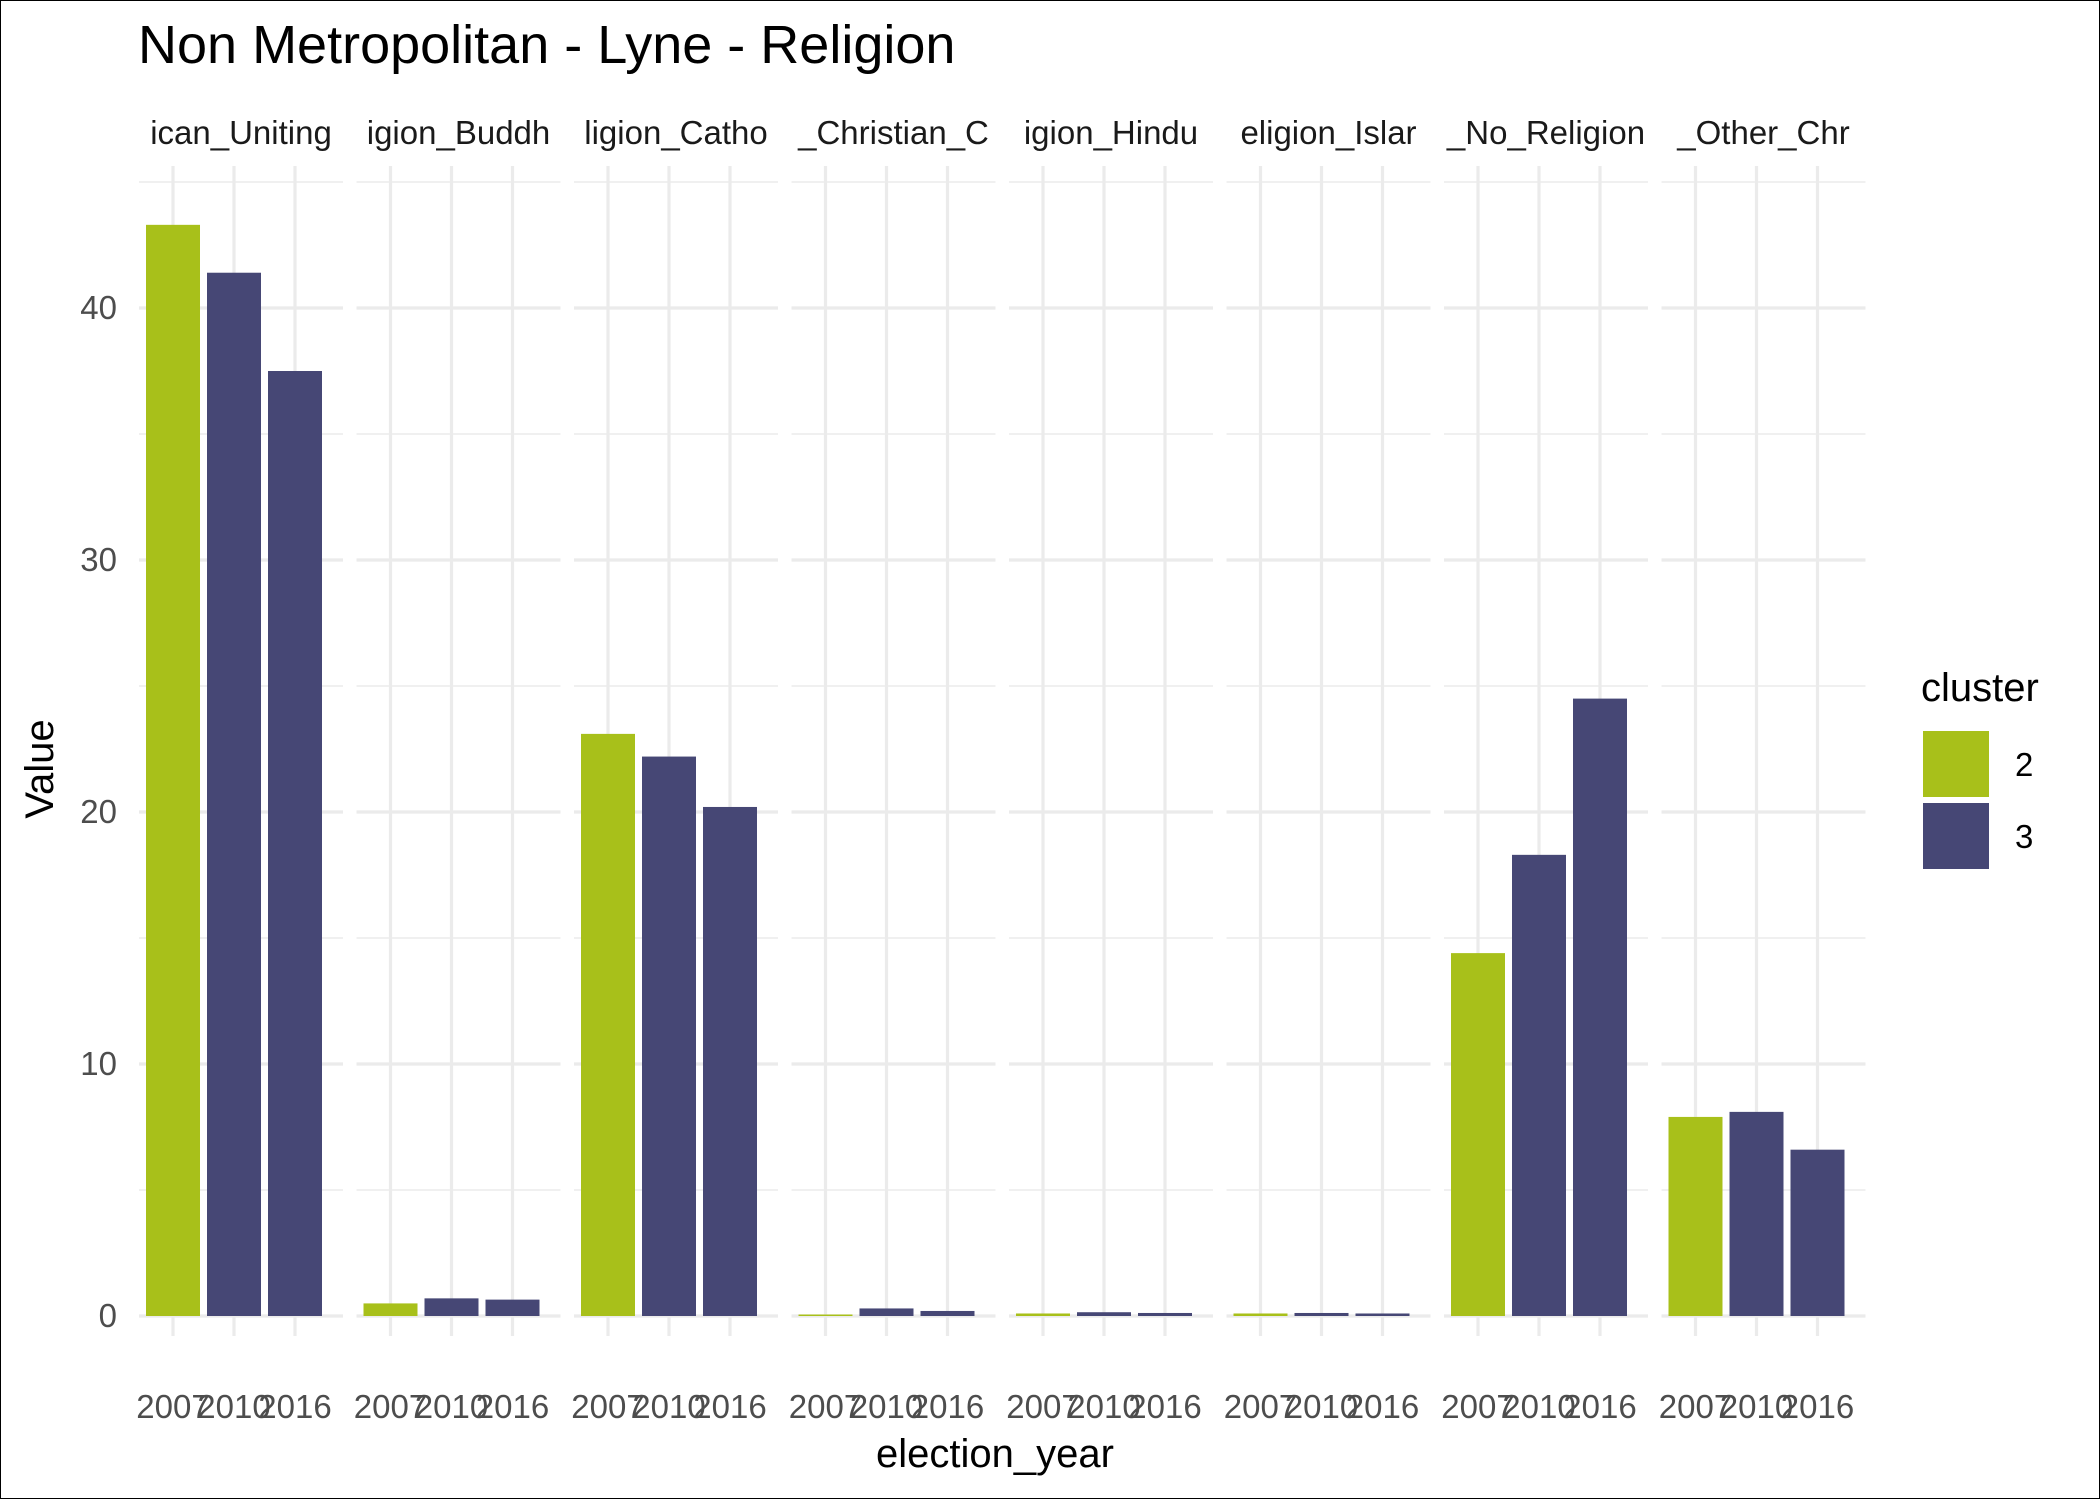 The width and height of the screenshot is (2100, 1500). Describe the element at coordinates (1762, 132) in the screenshot. I see `facet-strip-label: _Other_Chr` at that location.